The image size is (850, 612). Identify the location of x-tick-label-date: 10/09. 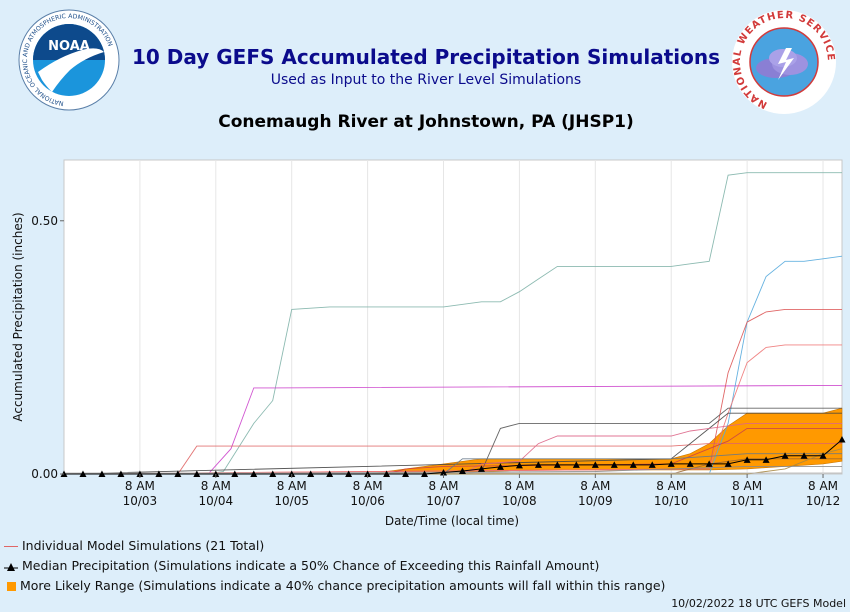
(595, 501).